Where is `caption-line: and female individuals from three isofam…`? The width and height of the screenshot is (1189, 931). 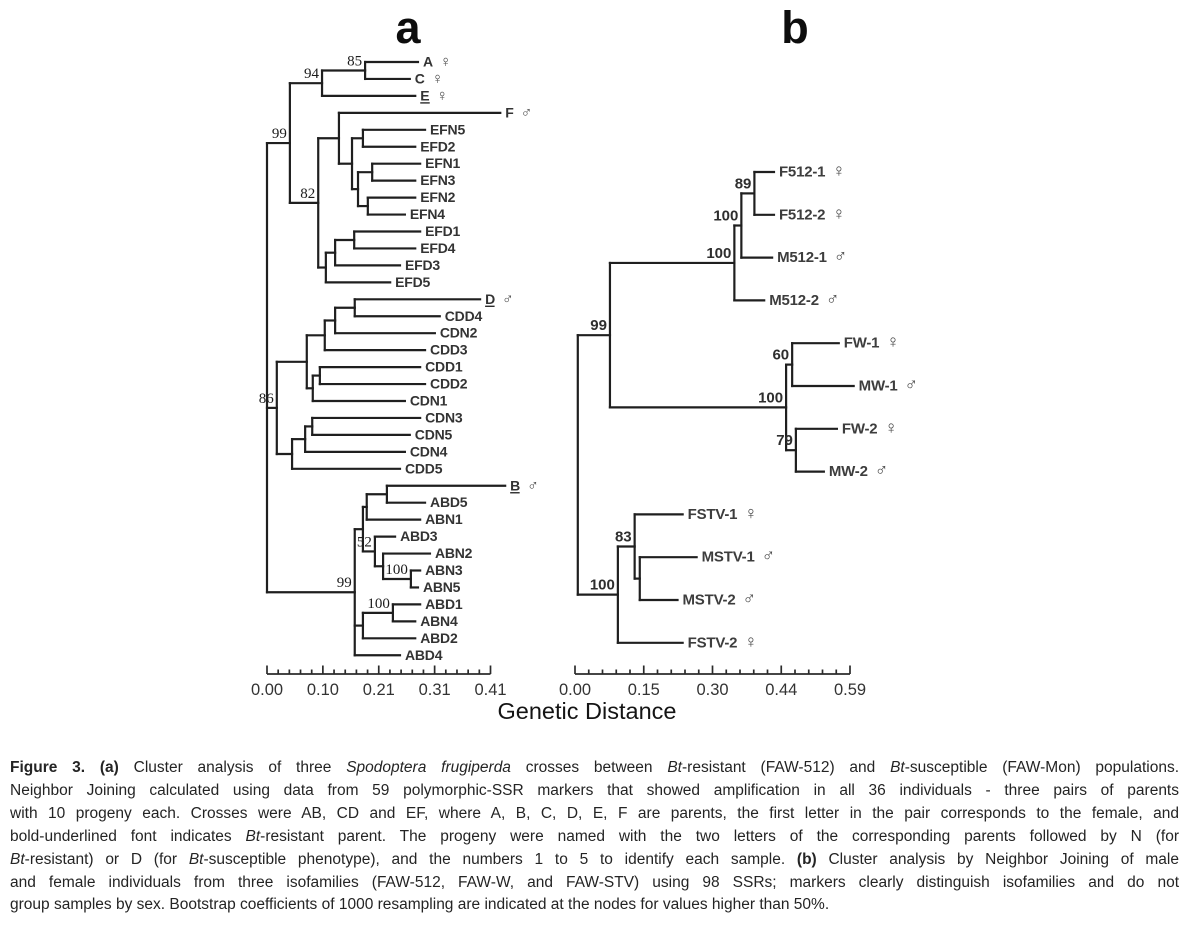 caption-line: and female individuals from three isofam… is located at coordinates (594, 883).